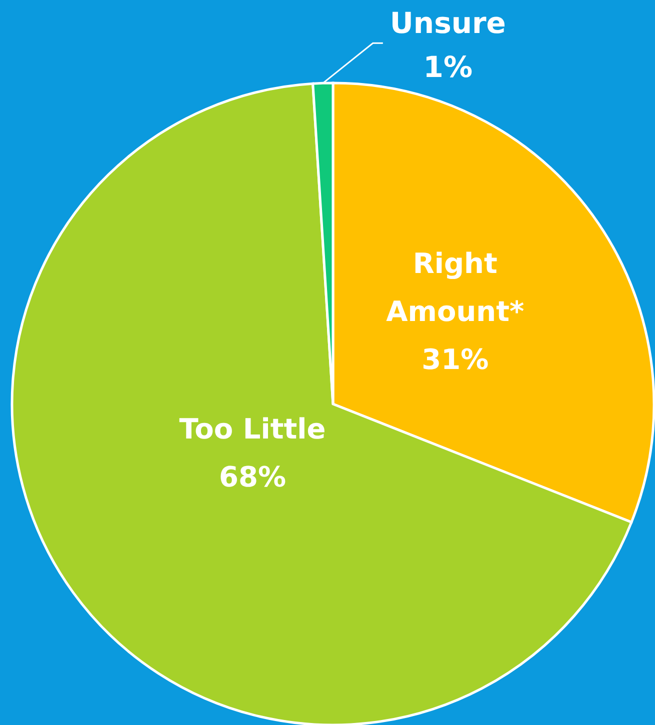 This screenshot has width=655, height=725. Describe the element at coordinates (252, 429) in the screenshot. I see `slice-label: Too Little` at that location.